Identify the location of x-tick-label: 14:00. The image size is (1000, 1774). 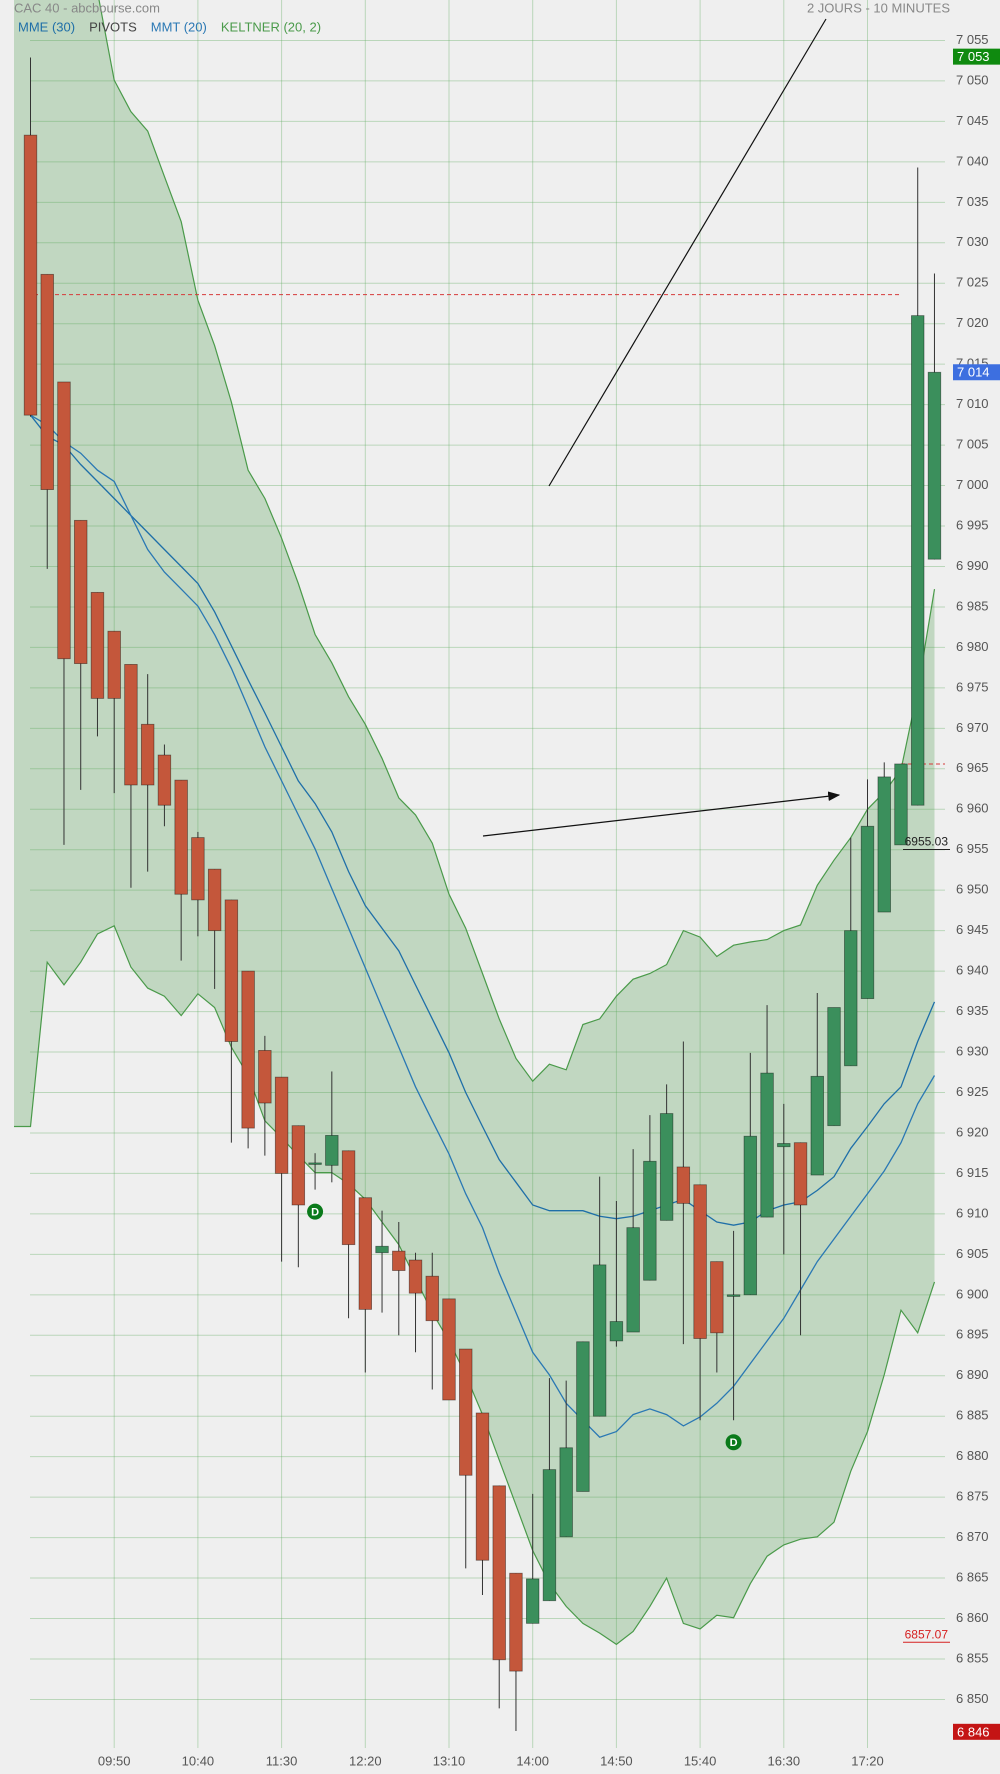
(532, 1760).